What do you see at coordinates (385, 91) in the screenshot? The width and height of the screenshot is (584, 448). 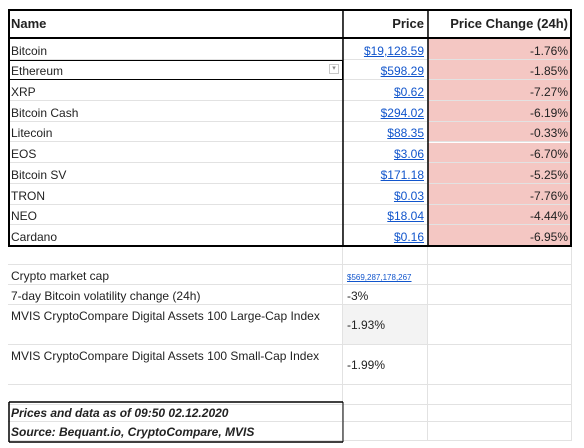 I see `price-cell: $0.62` at bounding box center [385, 91].